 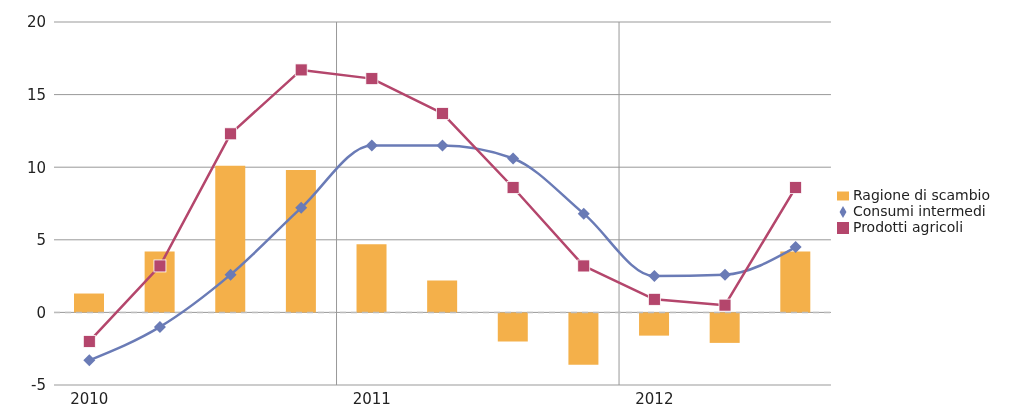 I want to click on x-tick-label: 2012, so click(x=654, y=398).